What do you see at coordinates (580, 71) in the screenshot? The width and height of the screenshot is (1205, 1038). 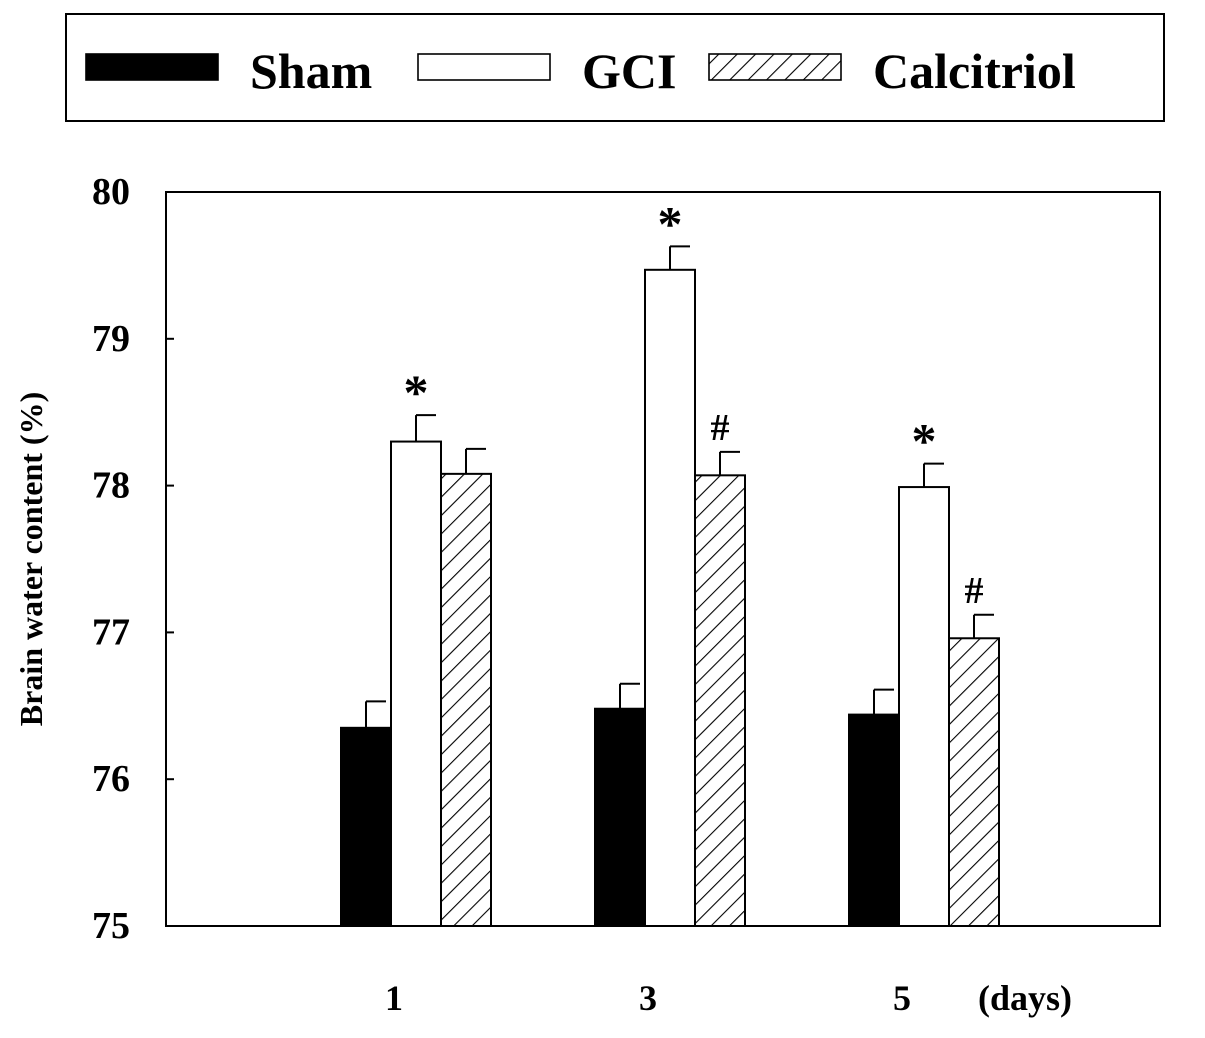 I see `legend: Sham GCI Calcitriol` at bounding box center [580, 71].